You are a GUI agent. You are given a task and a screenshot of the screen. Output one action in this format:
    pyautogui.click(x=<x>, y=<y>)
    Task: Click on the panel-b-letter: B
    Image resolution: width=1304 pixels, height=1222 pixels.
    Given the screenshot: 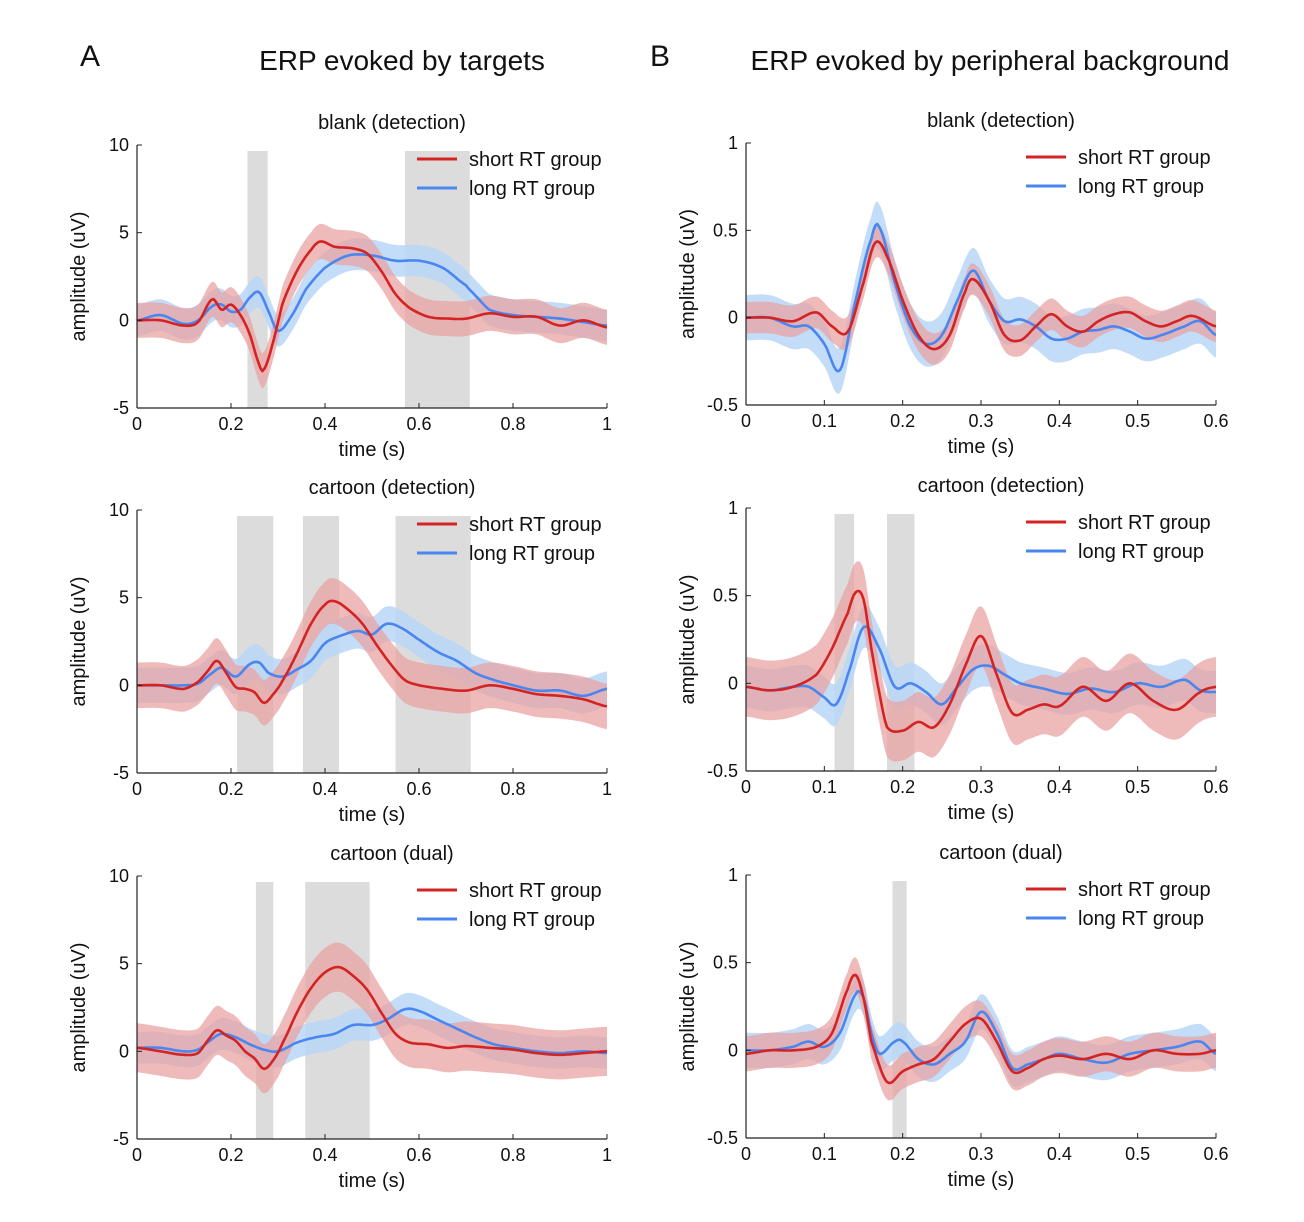 What is the action you would take?
    pyautogui.click(x=660, y=56)
    